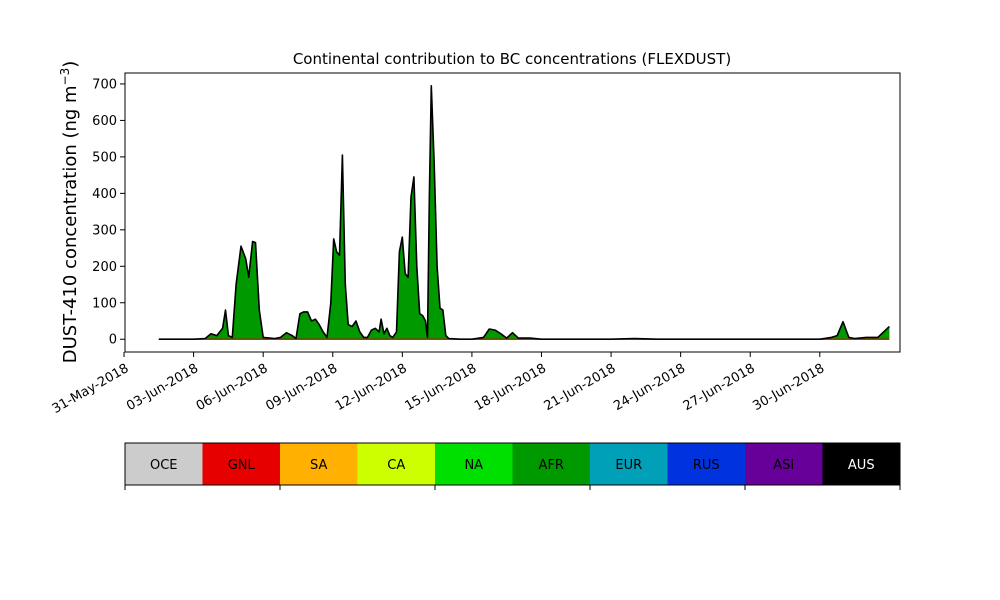 The image size is (1000, 600). I want to click on y-axis-label: DUST-410 concentration (ng m−3), so click(69, 212).